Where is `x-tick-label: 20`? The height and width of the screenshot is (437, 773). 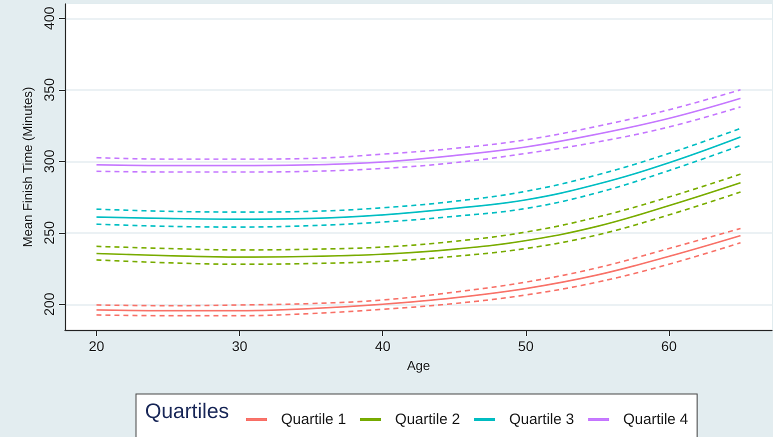 x-tick-label: 20 is located at coordinates (96, 346).